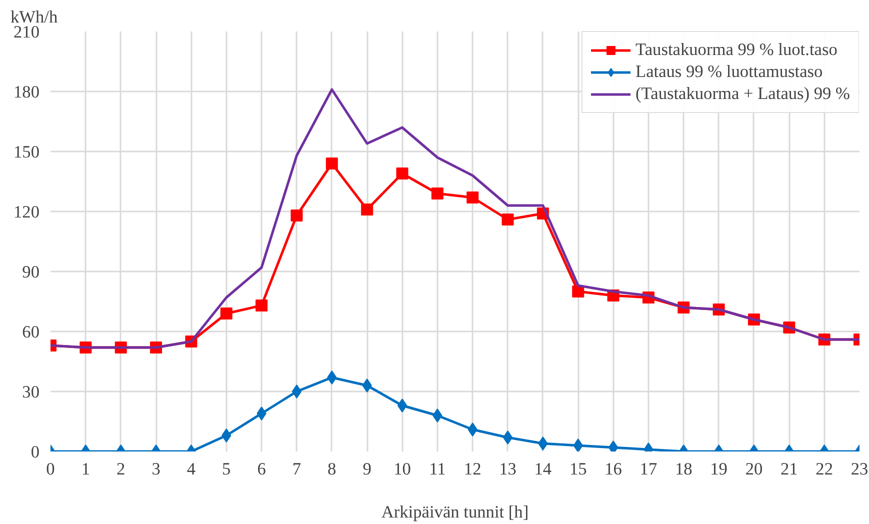 This screenshot has width=869, height=524. Describe the element at coordinates (507, 469) in the screenshot. I see `x-tick-label: 13` at that location.